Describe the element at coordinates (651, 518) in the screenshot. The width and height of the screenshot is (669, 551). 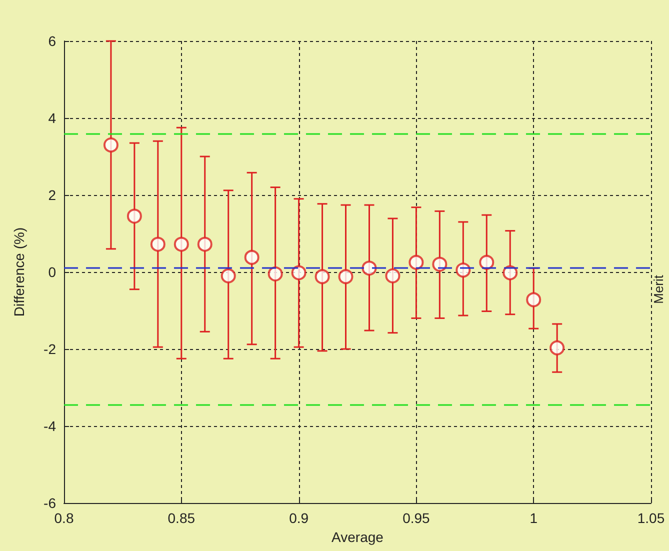
I see `x-tick-label: 1.05` at that location.